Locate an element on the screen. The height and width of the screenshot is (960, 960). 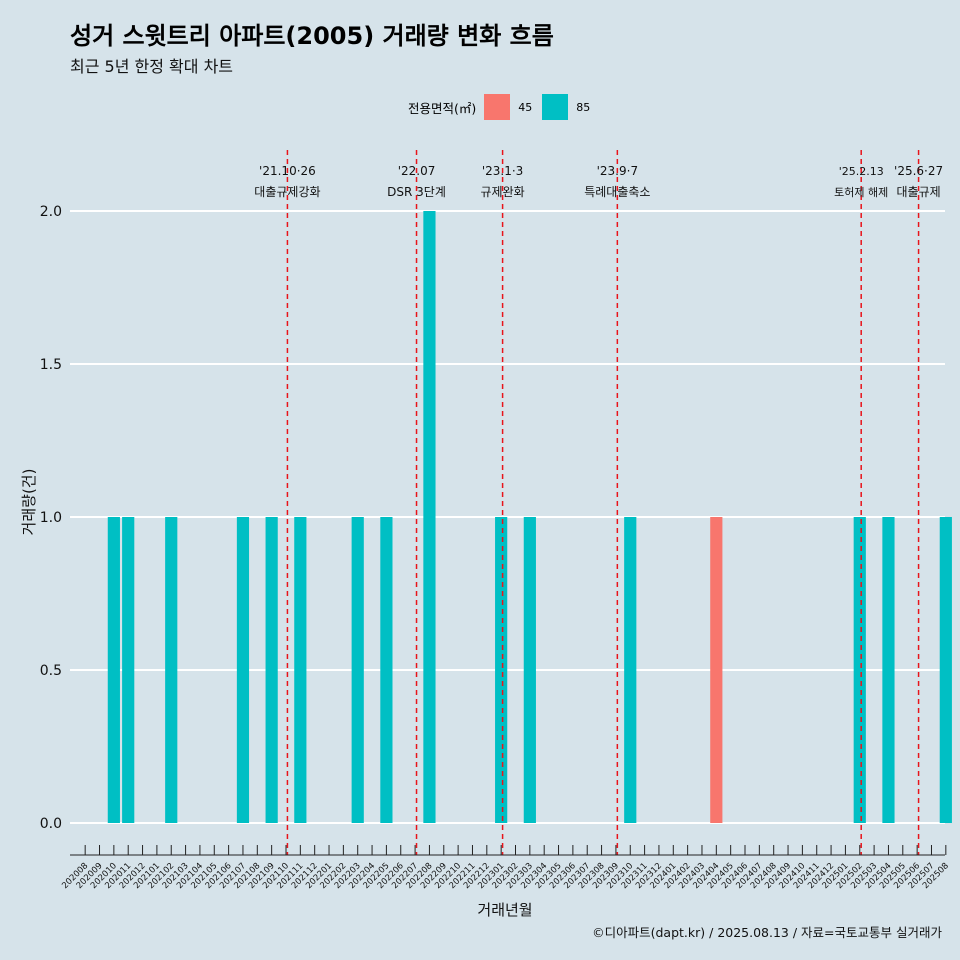
y-tick-label: 2.0 is located at coordinates (51, 212).